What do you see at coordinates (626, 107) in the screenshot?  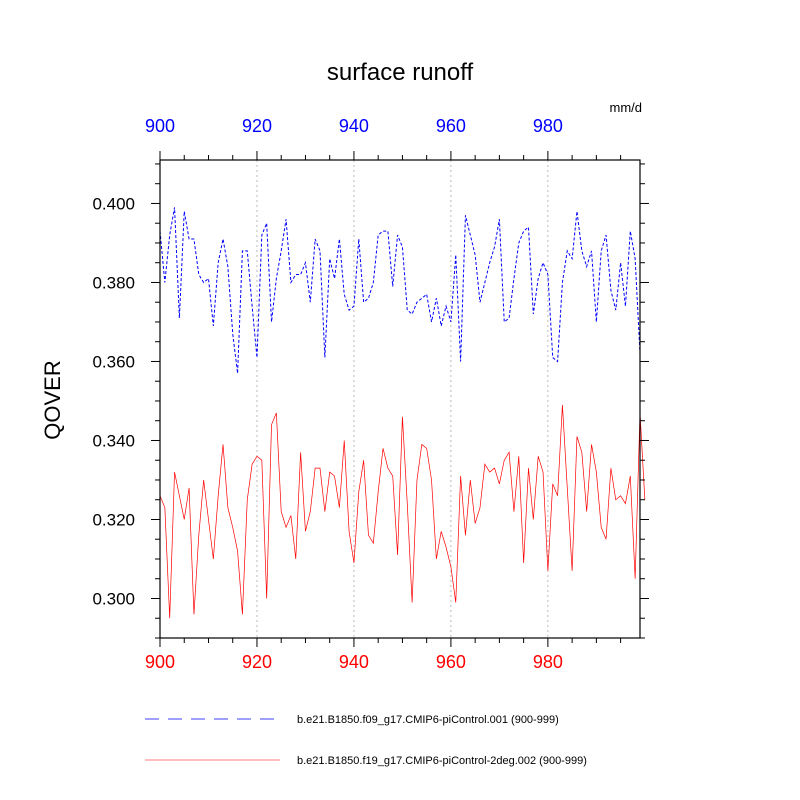 I see `units-label: mm/d` at bounding box center [626, 107].